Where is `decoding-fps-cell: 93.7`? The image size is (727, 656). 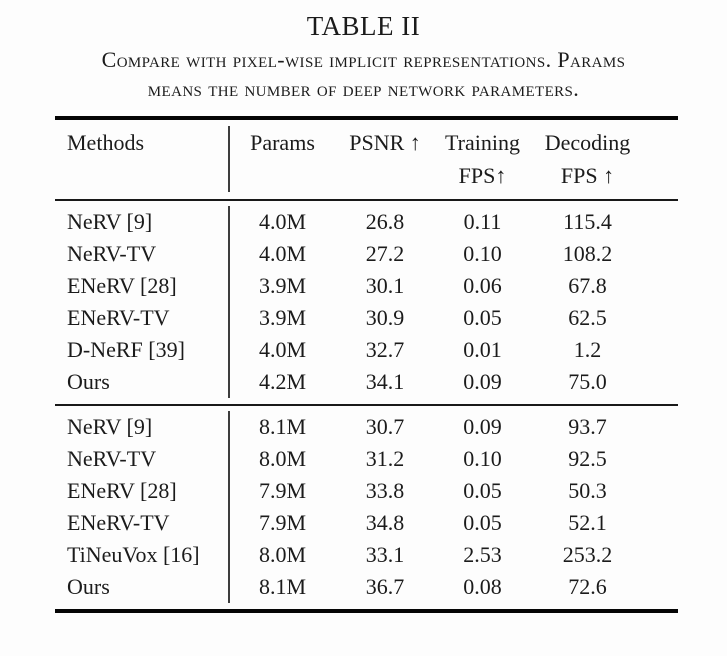 decoding-fps-cell: 93.7 is located at coordinates (587, 426).